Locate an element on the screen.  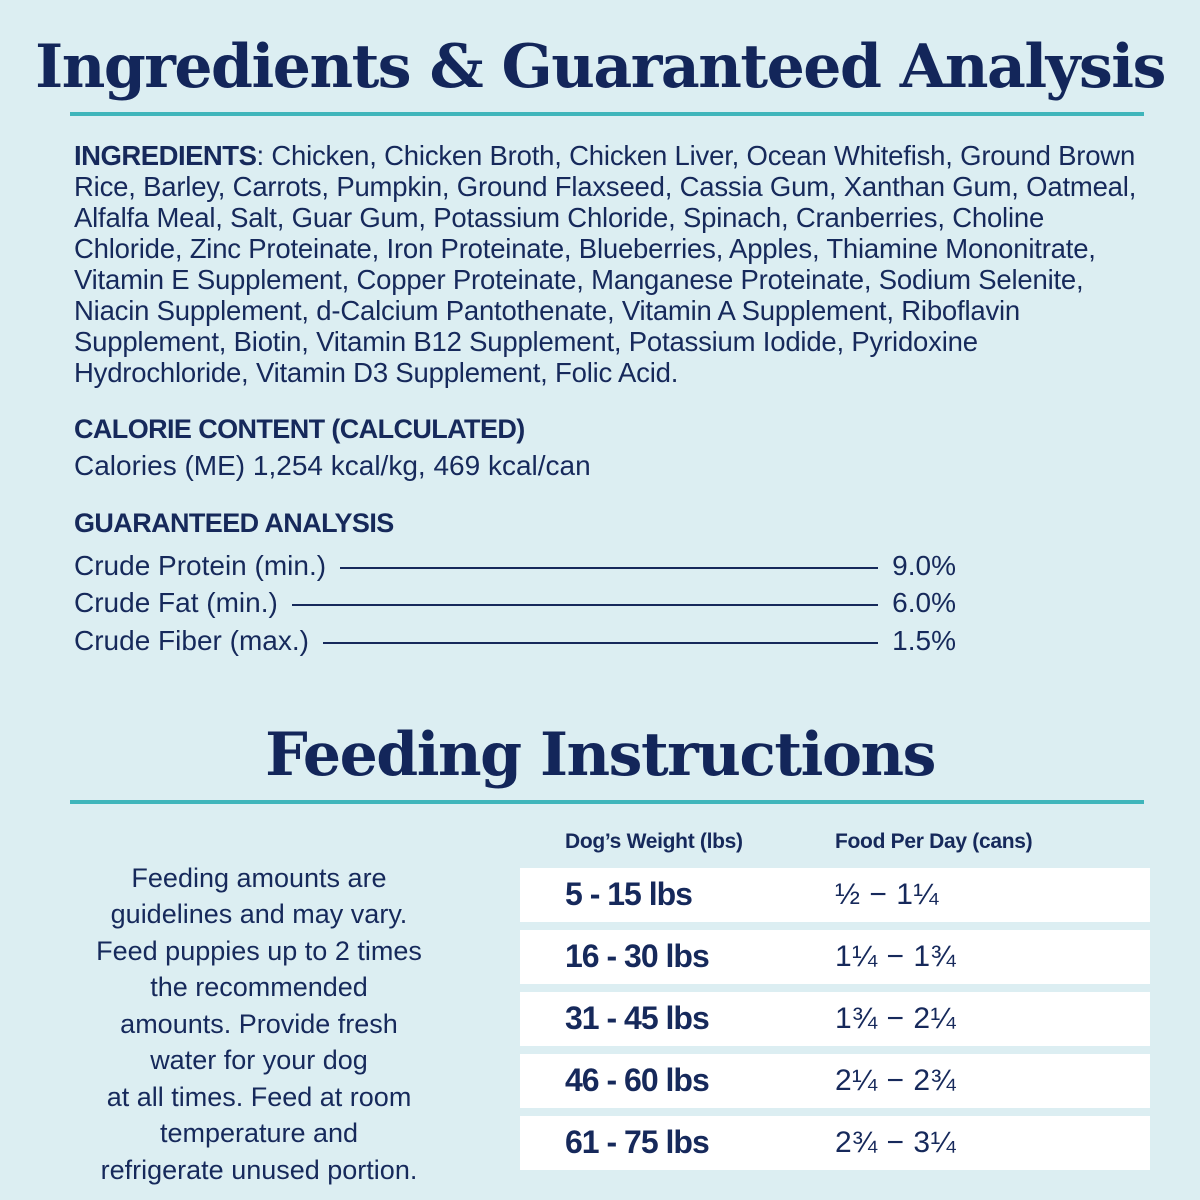
table-row: 31 - 45 lbs 1¾ − 2¼ is located at coordinates (835, 1018).